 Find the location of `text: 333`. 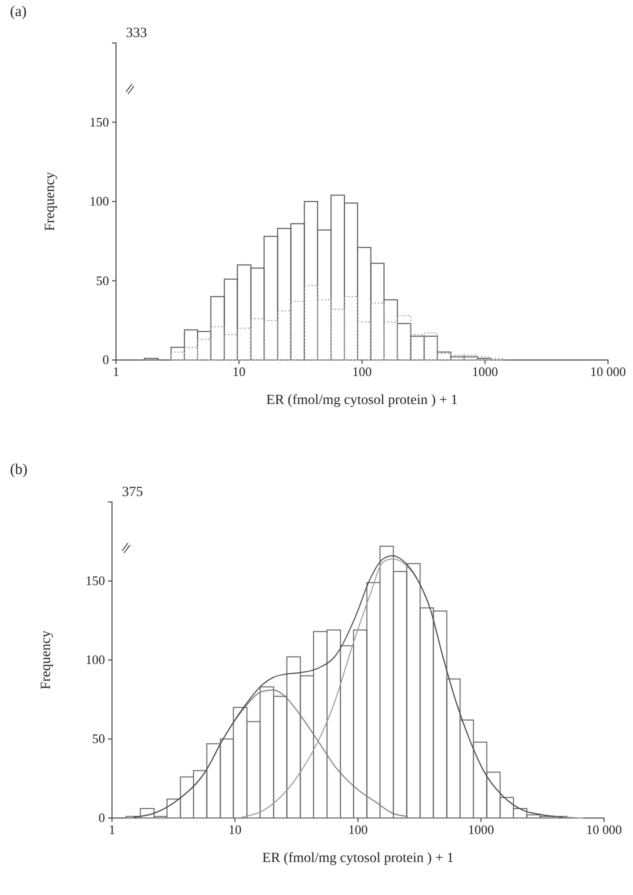

text: 333 is located at coordinates (136, 33).